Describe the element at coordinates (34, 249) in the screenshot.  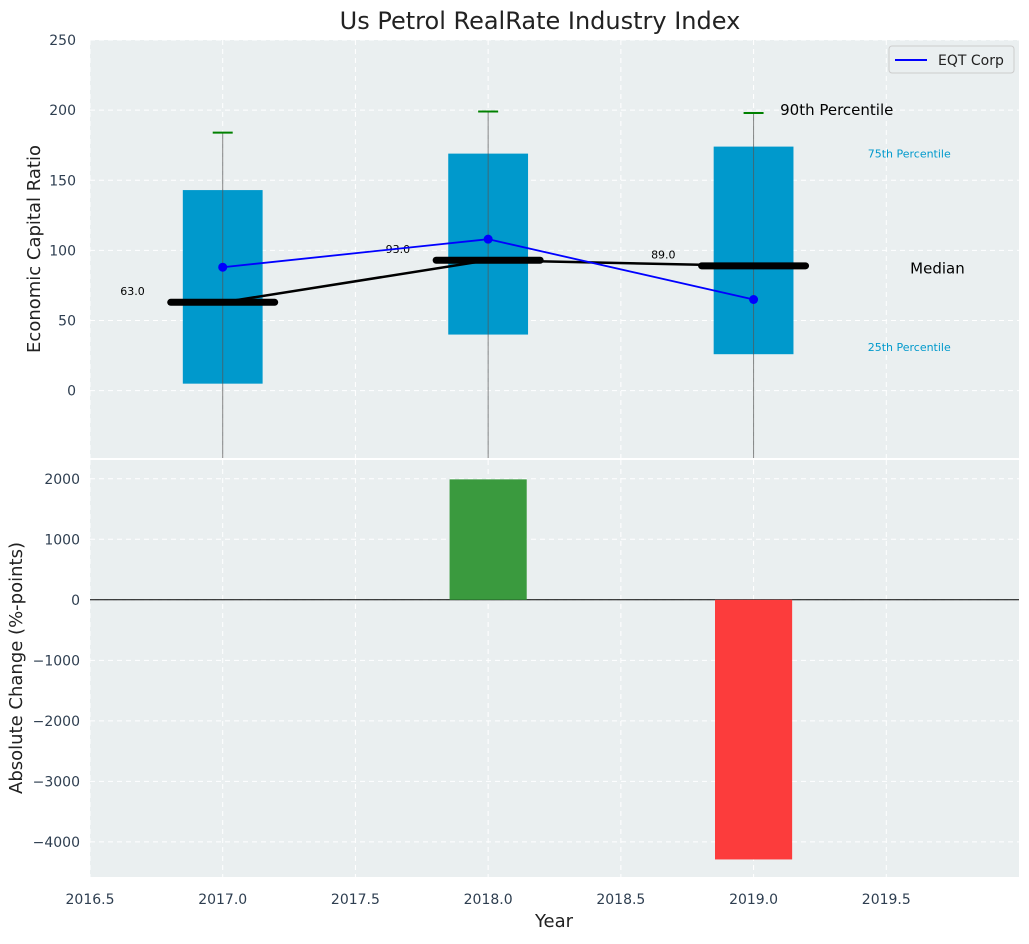
I see `top-y-axis-label: Economic Capital Ratio` at that location.